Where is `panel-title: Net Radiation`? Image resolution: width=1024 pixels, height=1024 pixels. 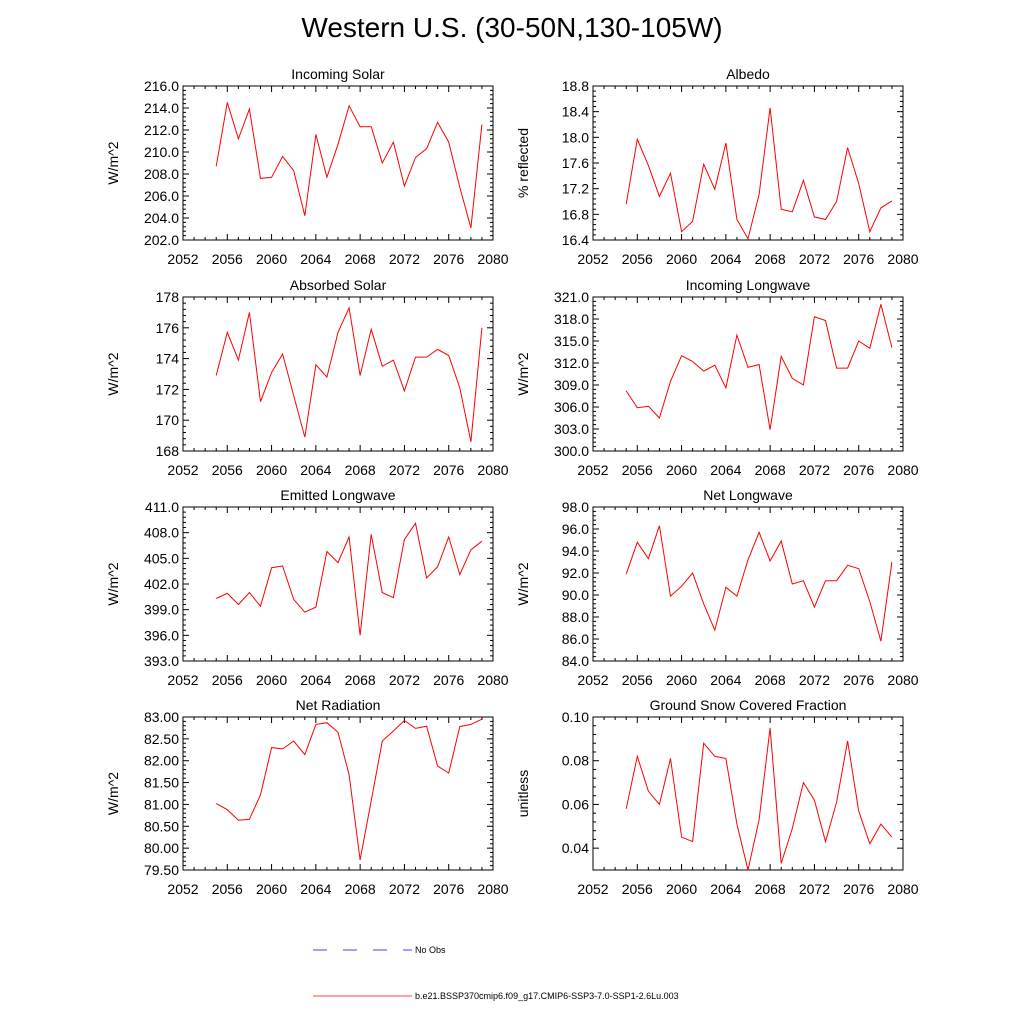
panel-title: Net Radiation is located at coordinates (338, 705).